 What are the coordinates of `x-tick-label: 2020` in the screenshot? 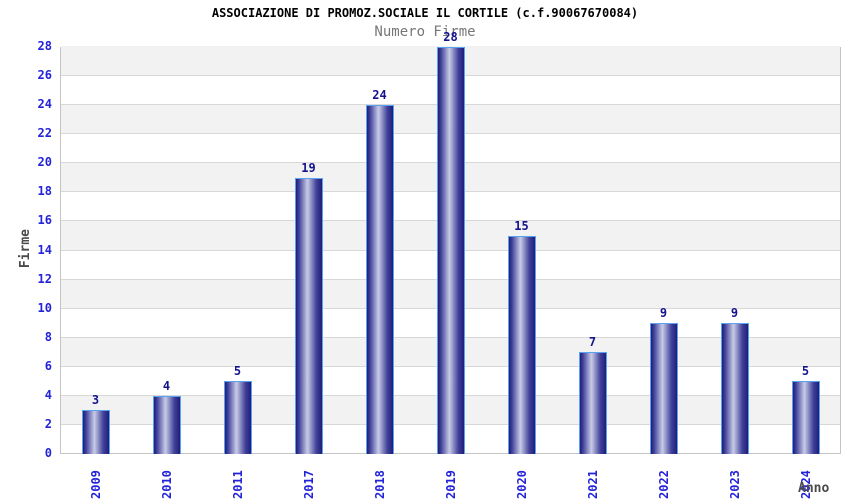 It's located at (521, 484).